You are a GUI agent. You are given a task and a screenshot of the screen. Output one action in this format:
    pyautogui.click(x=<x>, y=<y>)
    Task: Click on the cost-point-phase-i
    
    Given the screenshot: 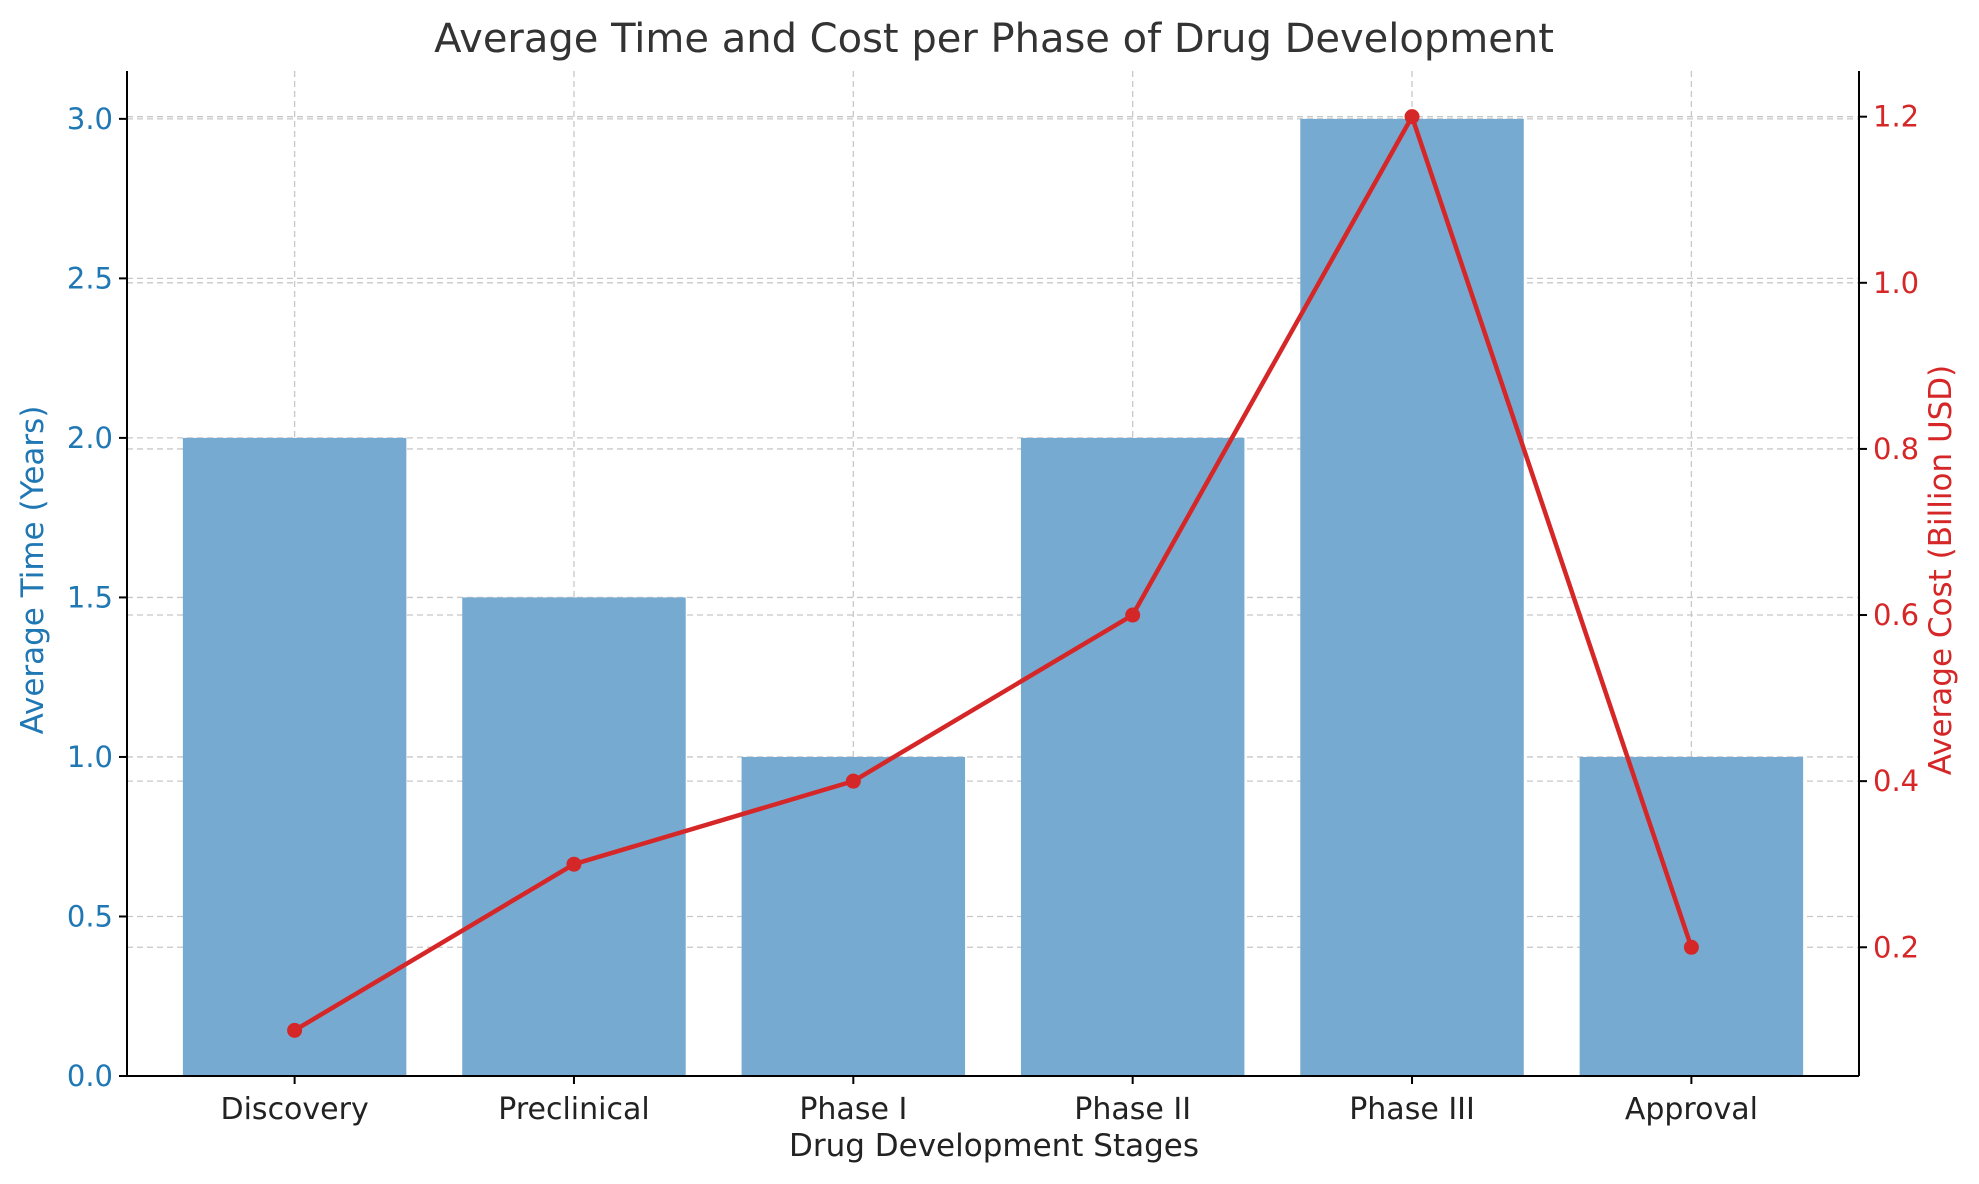 What is the action you would take?
    pyautogui.click(x=853, y=781)
    